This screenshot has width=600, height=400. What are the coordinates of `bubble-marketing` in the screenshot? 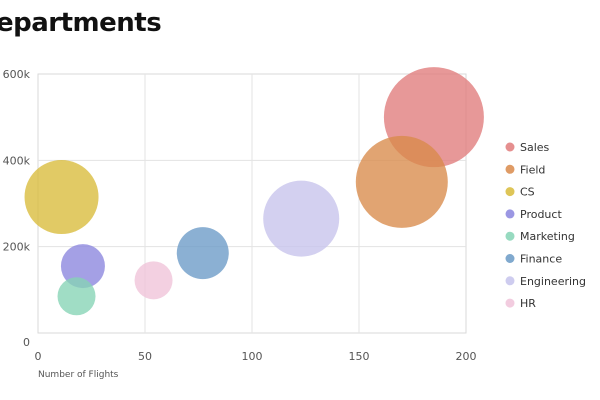 It's located at (76, 296).